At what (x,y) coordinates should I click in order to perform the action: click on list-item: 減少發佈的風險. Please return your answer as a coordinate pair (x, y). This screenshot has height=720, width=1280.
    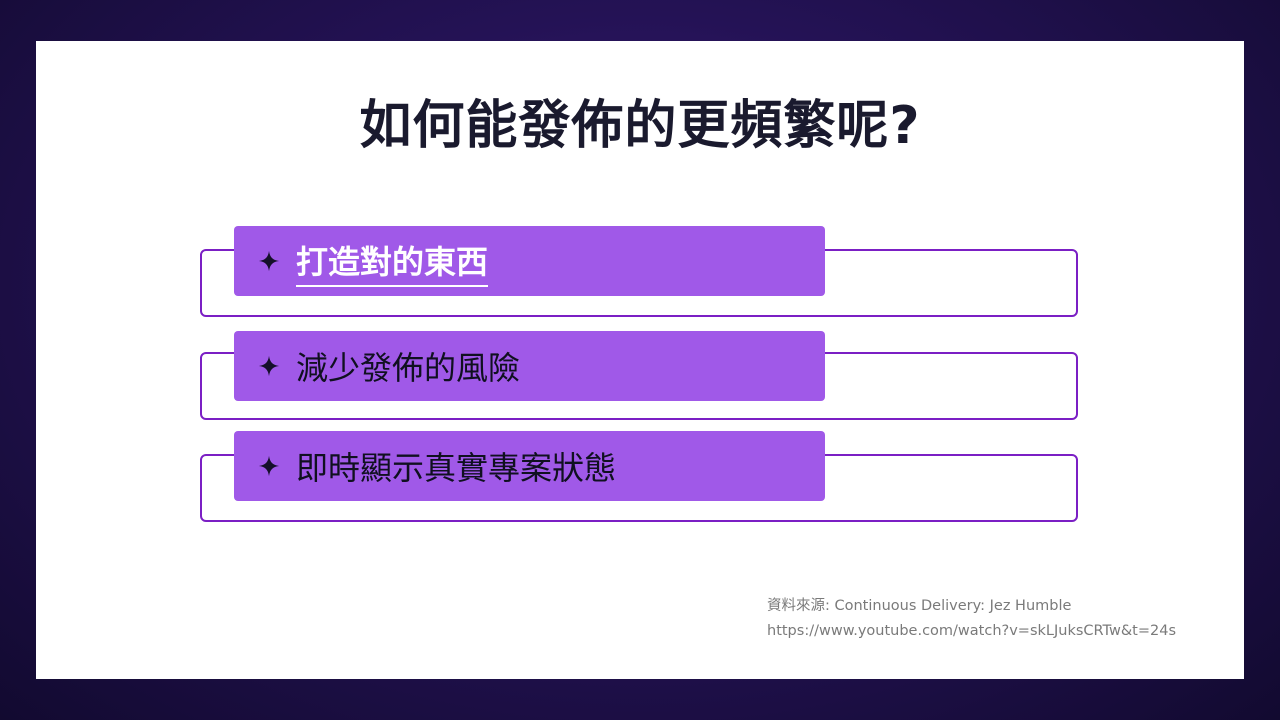
    Looking at the image, I should click on (529, 366).